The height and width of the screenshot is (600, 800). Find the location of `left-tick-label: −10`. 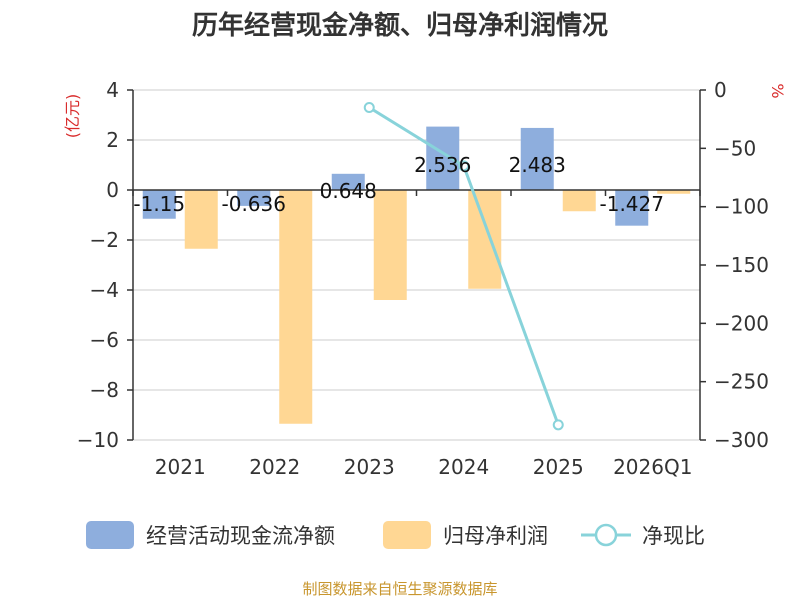

left-tick-label: −10 is located at coordinates (98, 440).